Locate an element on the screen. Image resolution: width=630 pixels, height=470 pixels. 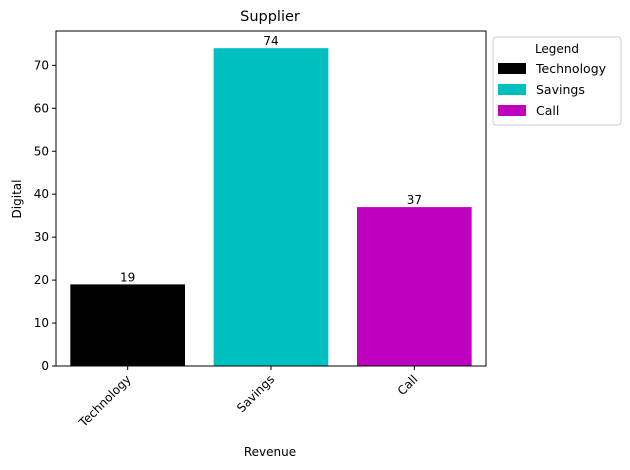
data-label: 19 is located at coordinates (127, 277).